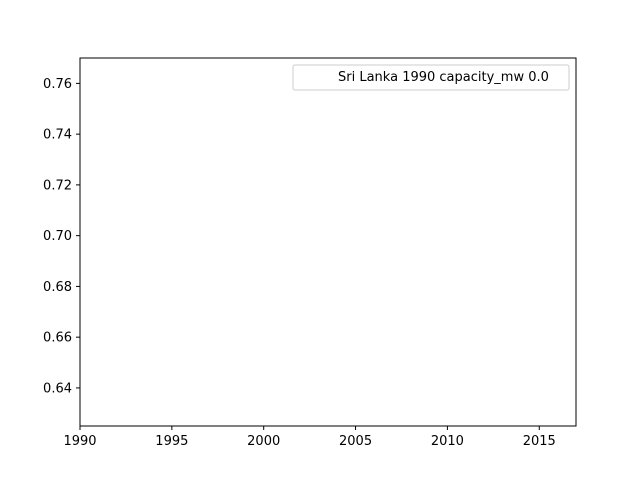  I want to click on y-tick-label: 0.64, so click(57, 388).